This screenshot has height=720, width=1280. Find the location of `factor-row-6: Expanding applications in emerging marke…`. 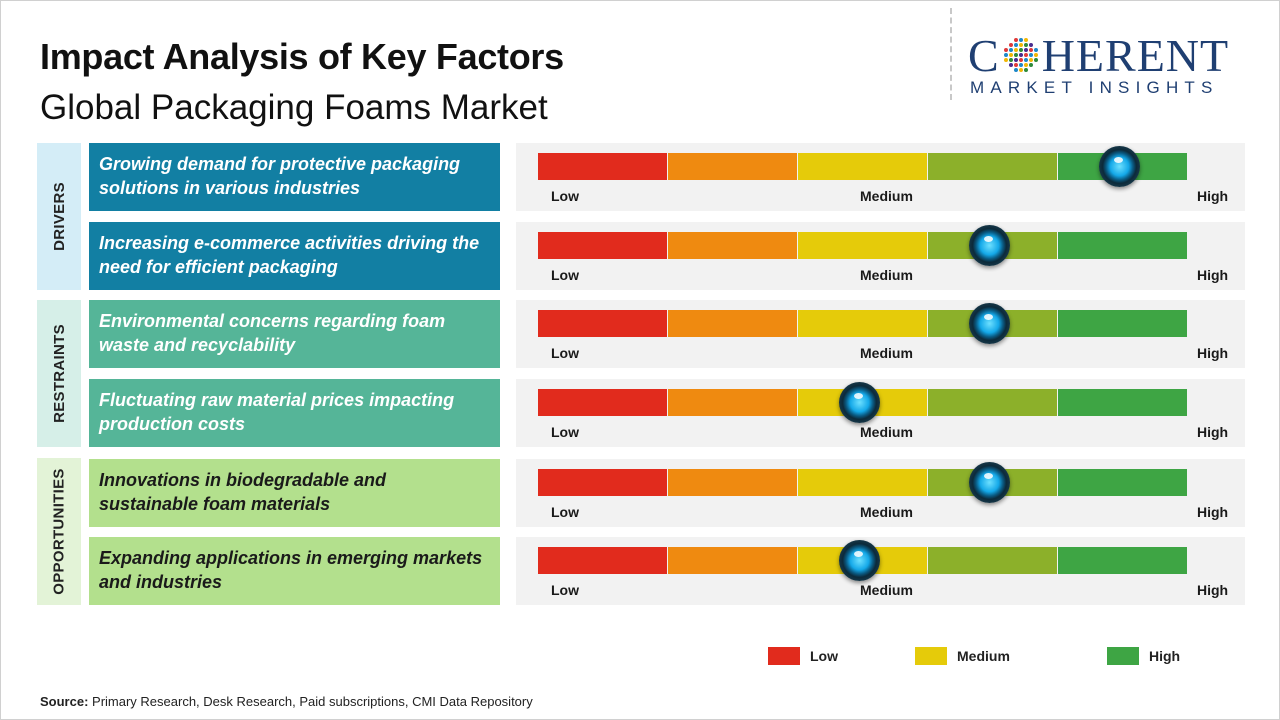

factor-row-6: Expanding applications in emerging marke… is located at coordinates (294, 571).